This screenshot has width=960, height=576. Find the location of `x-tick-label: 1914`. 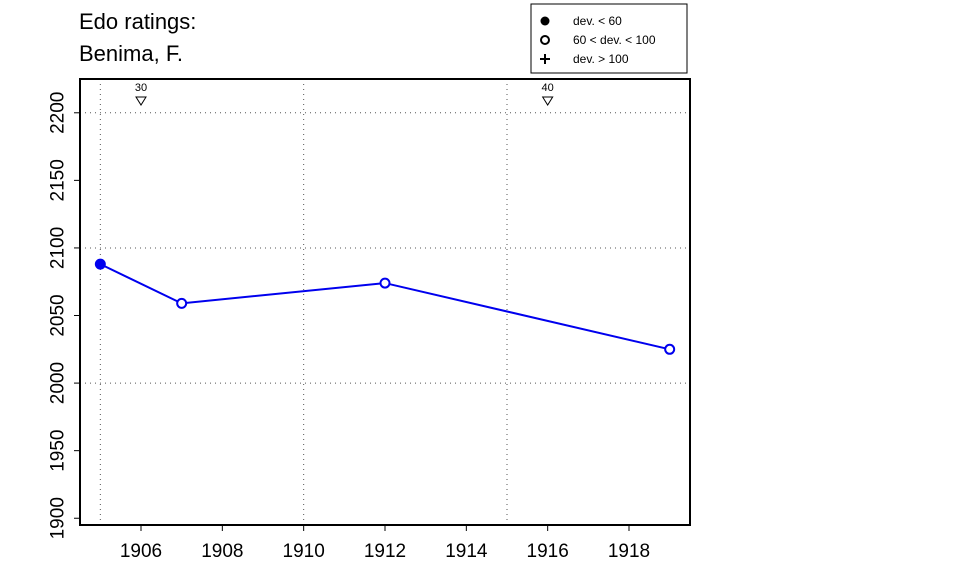

x-tick-label: 1914 is located at coordinates (466, 551).